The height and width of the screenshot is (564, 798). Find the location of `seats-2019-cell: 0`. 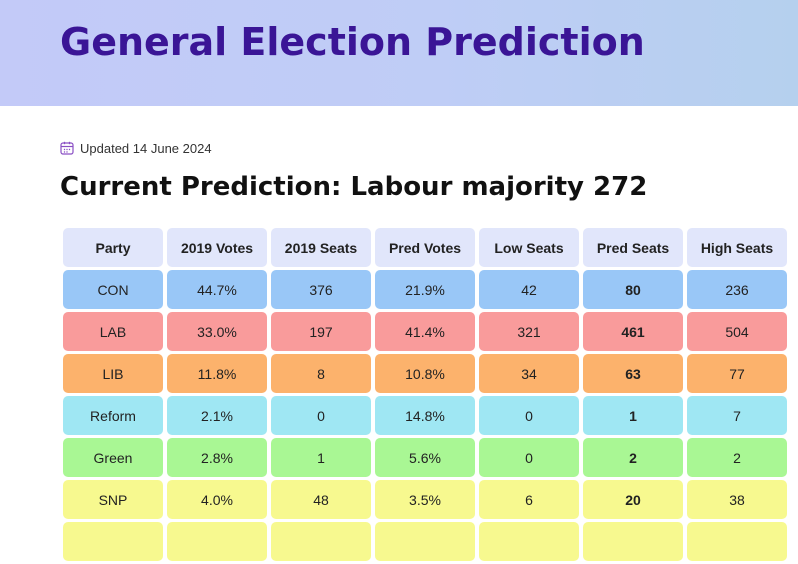

seats-2019-cell: 0 is located at coordinates (321, 415).